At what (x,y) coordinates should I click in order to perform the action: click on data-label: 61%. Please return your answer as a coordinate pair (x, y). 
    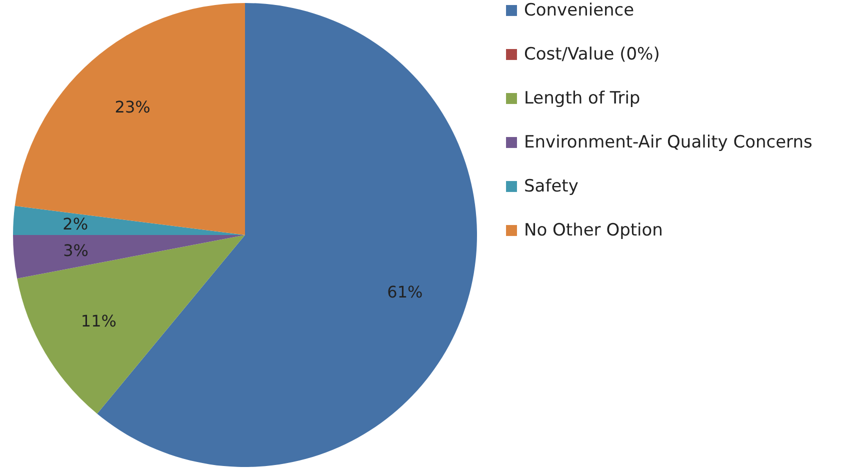
    Looking at the image, I should click on (405, 292).